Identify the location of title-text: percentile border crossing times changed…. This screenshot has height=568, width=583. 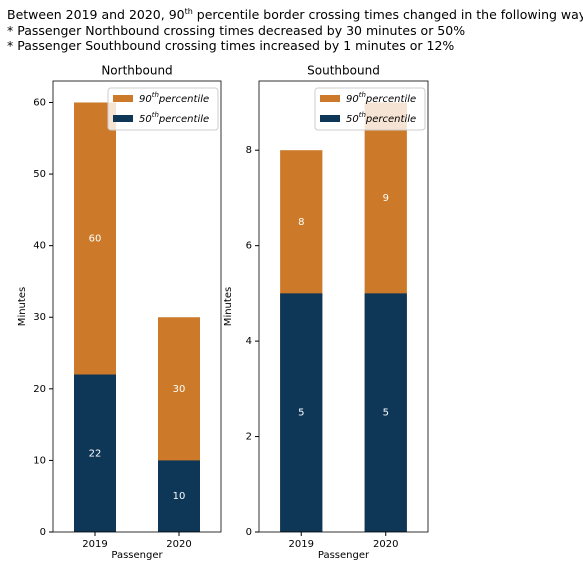
(387, 15).